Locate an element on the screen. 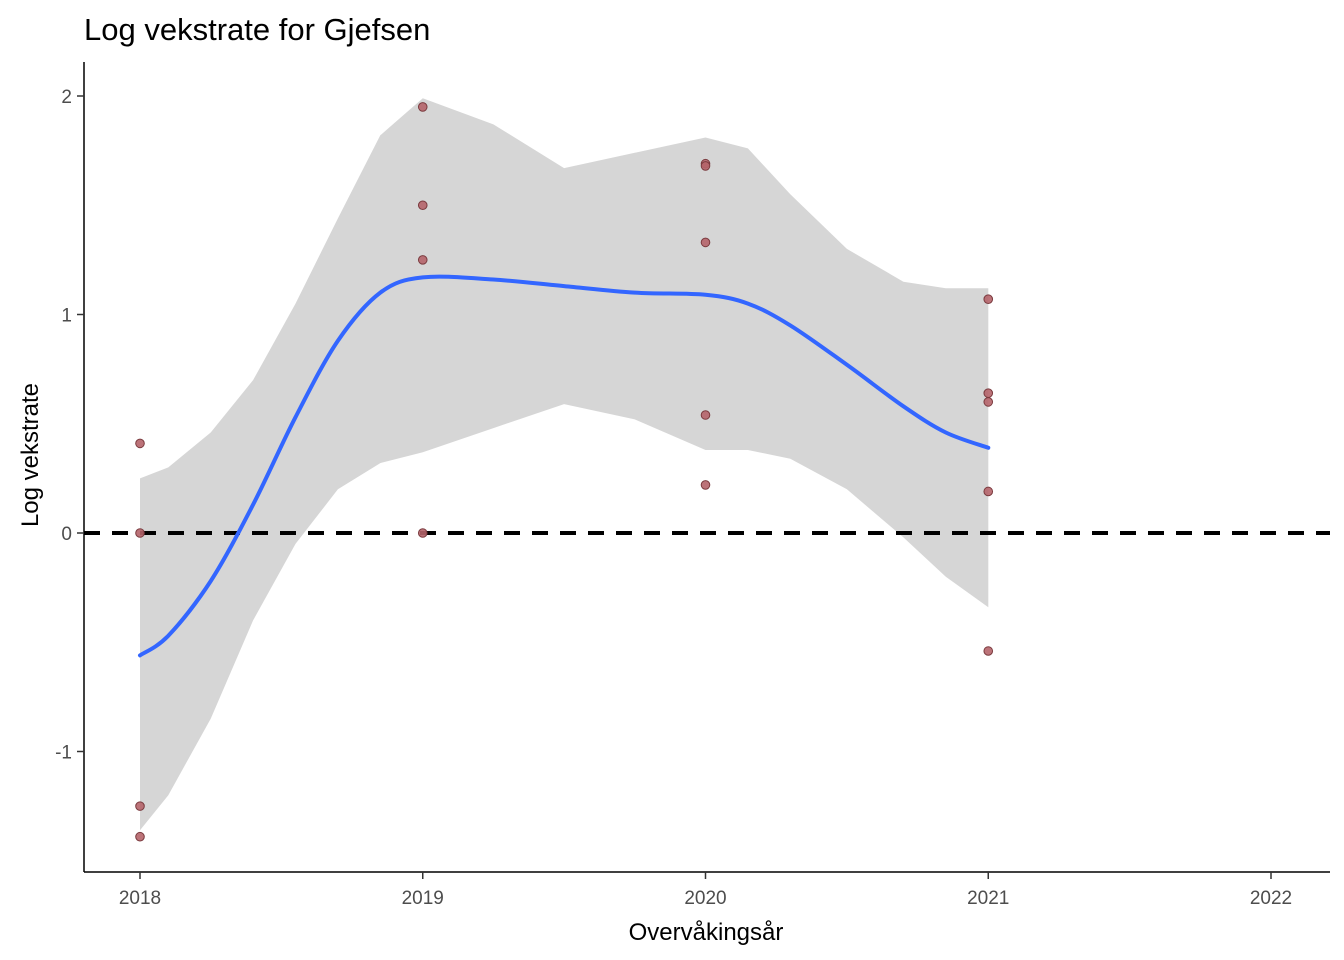  x-tick-label-2020: 2020 is located at coordinates (705, 898).